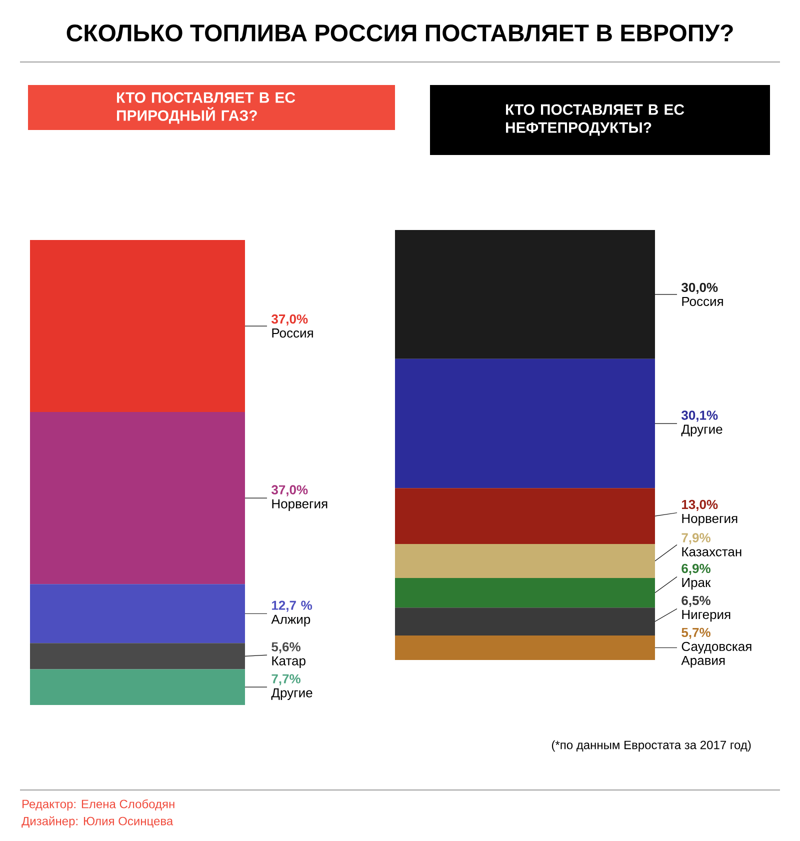 The height and width of the screenshot is (841, 800). What do you see at coordinates (206, 108) in the screenshot?
I see `chart-subtitle: КТО ПОСТАВЛЯЕТ В ЕС ПРИРОДНЫЙ ГАЗ?` at bounding box center [206, 108].